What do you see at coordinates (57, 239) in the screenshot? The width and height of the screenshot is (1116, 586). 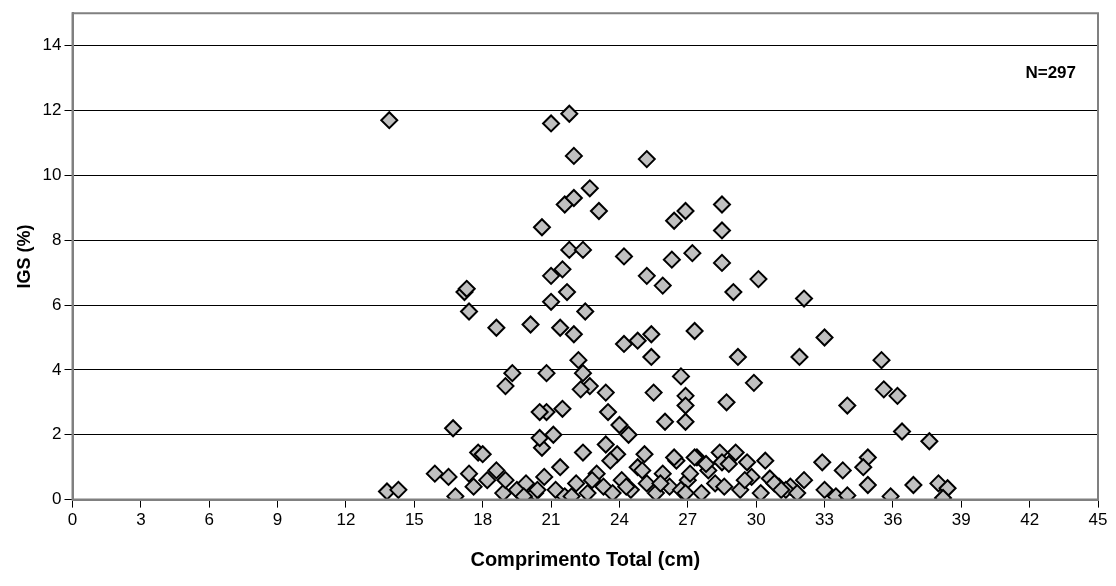 I see `y-tick-label: 8` at bounding box center [57, 239].